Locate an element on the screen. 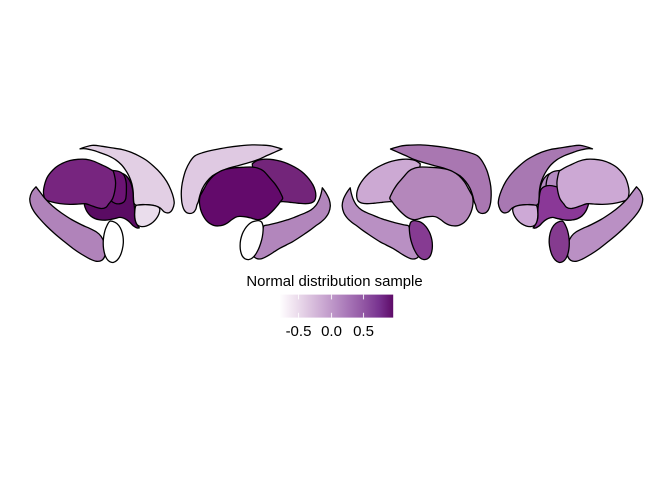  svg-text: -0.5 is located at coordinates (299, 331).